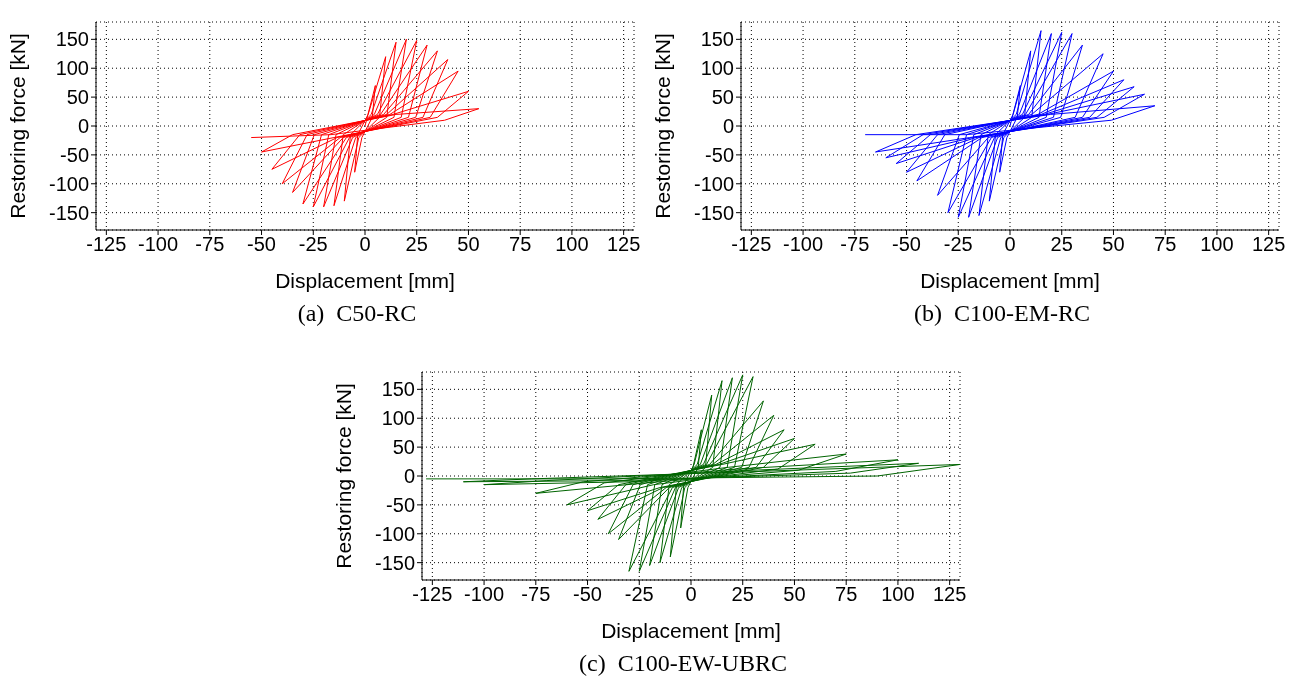  Describe the element at coordinates (1002, 313) in the screenshot. I see `text: (b) C100-EM-RC` at that location.